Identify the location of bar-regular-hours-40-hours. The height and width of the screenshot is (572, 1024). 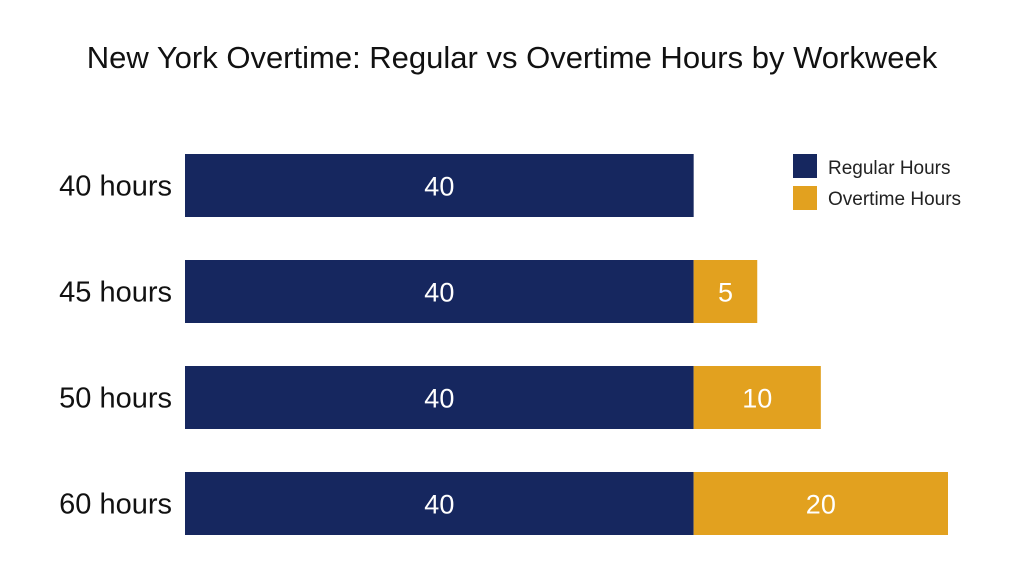
(439, 185).